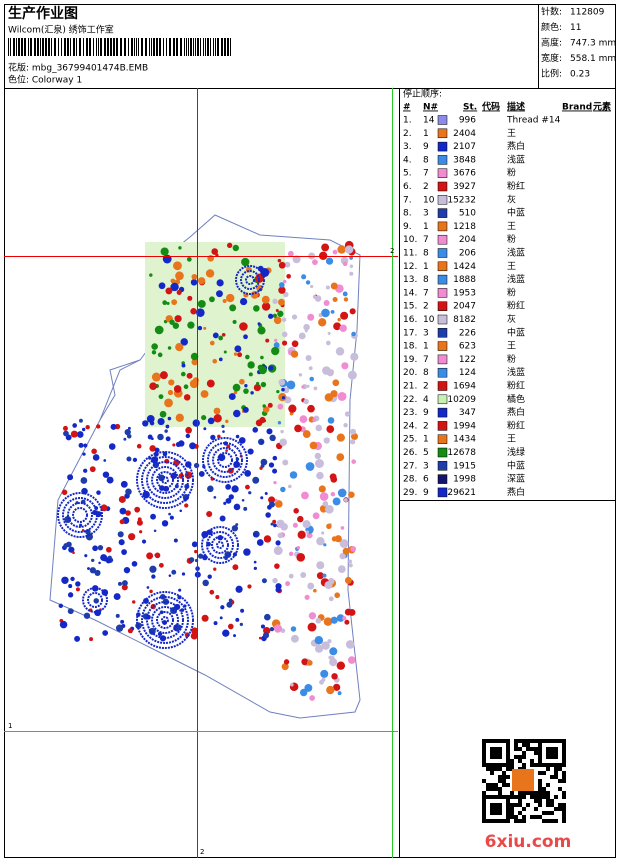 The width and height of the screenshot is (620, 860). What do you see at coordinates (523, 780) in the screenshot?
I see `qr-code` at bounding box center [523, 780].